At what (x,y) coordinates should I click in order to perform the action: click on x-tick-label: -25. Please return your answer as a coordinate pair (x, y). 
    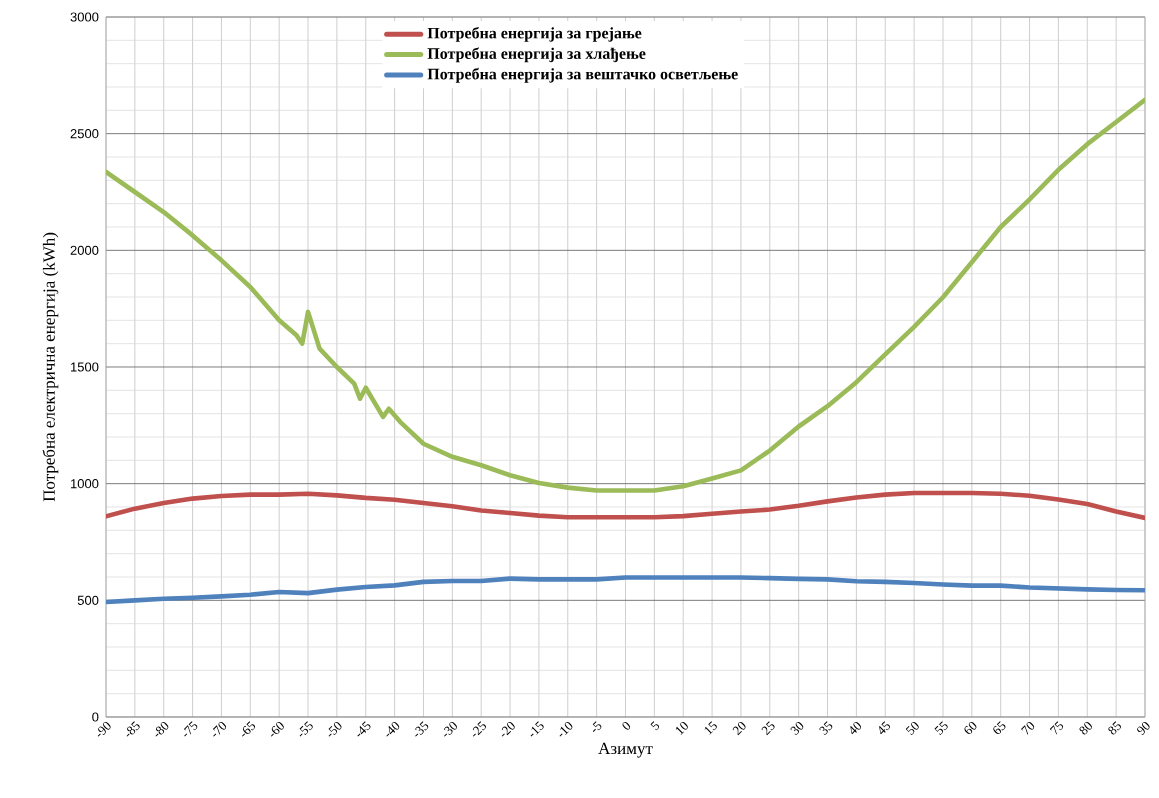
    Looking at the image, I should click on (479, 729).